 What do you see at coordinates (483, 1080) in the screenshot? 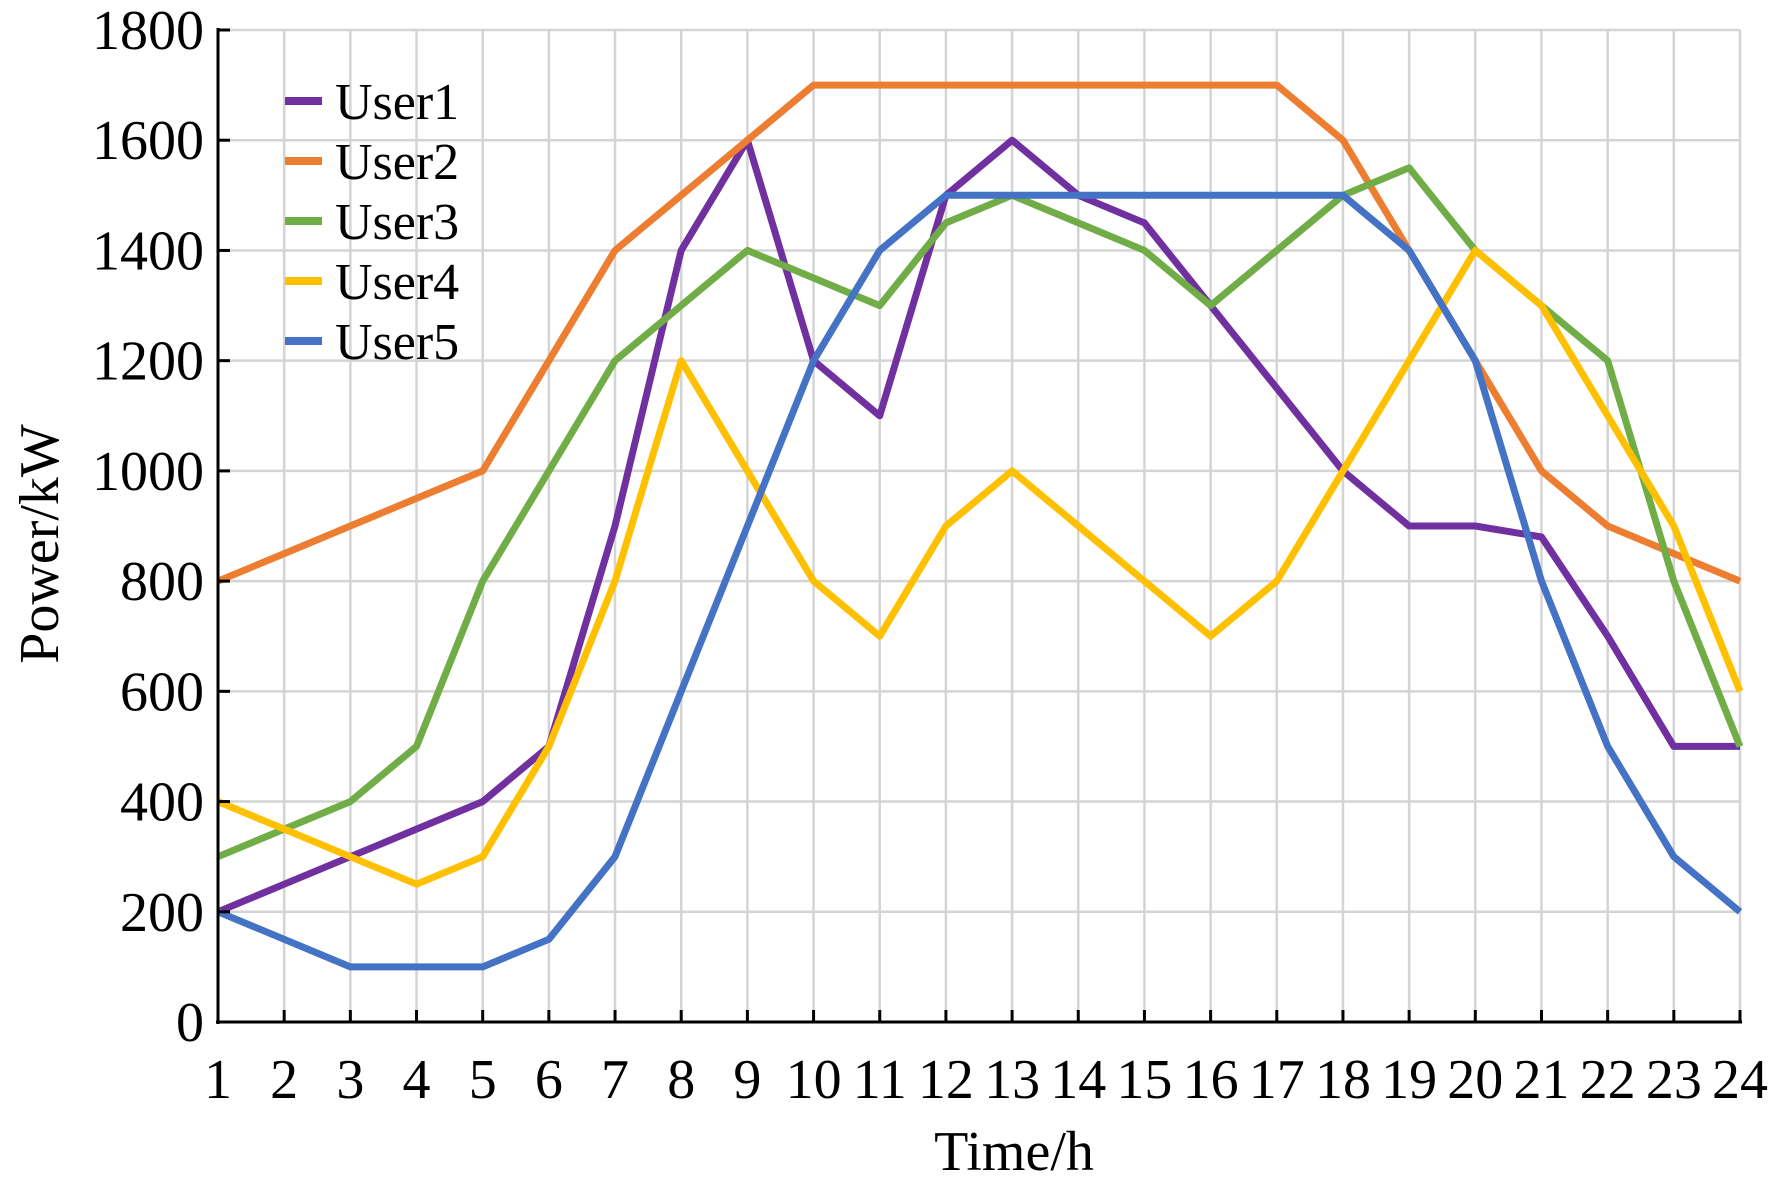
I see `x-tick-label: 5` at bounding box center [483, 1080].